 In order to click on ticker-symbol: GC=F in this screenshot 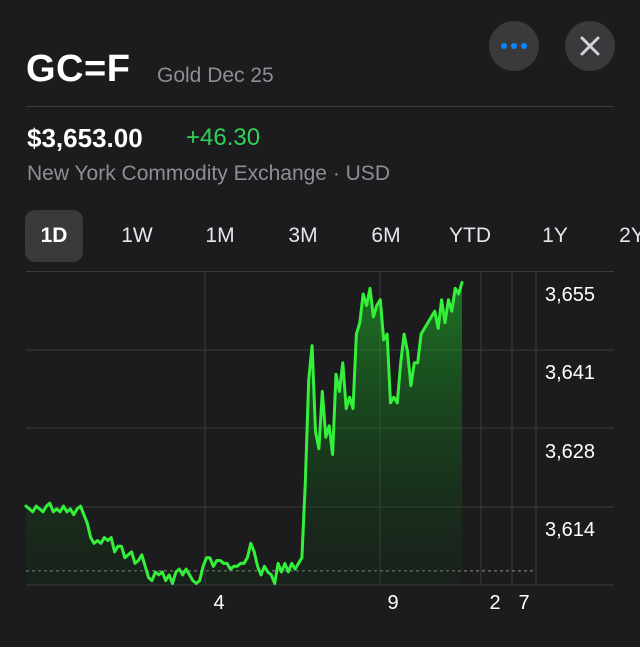, I will do `click(78, 69)`.